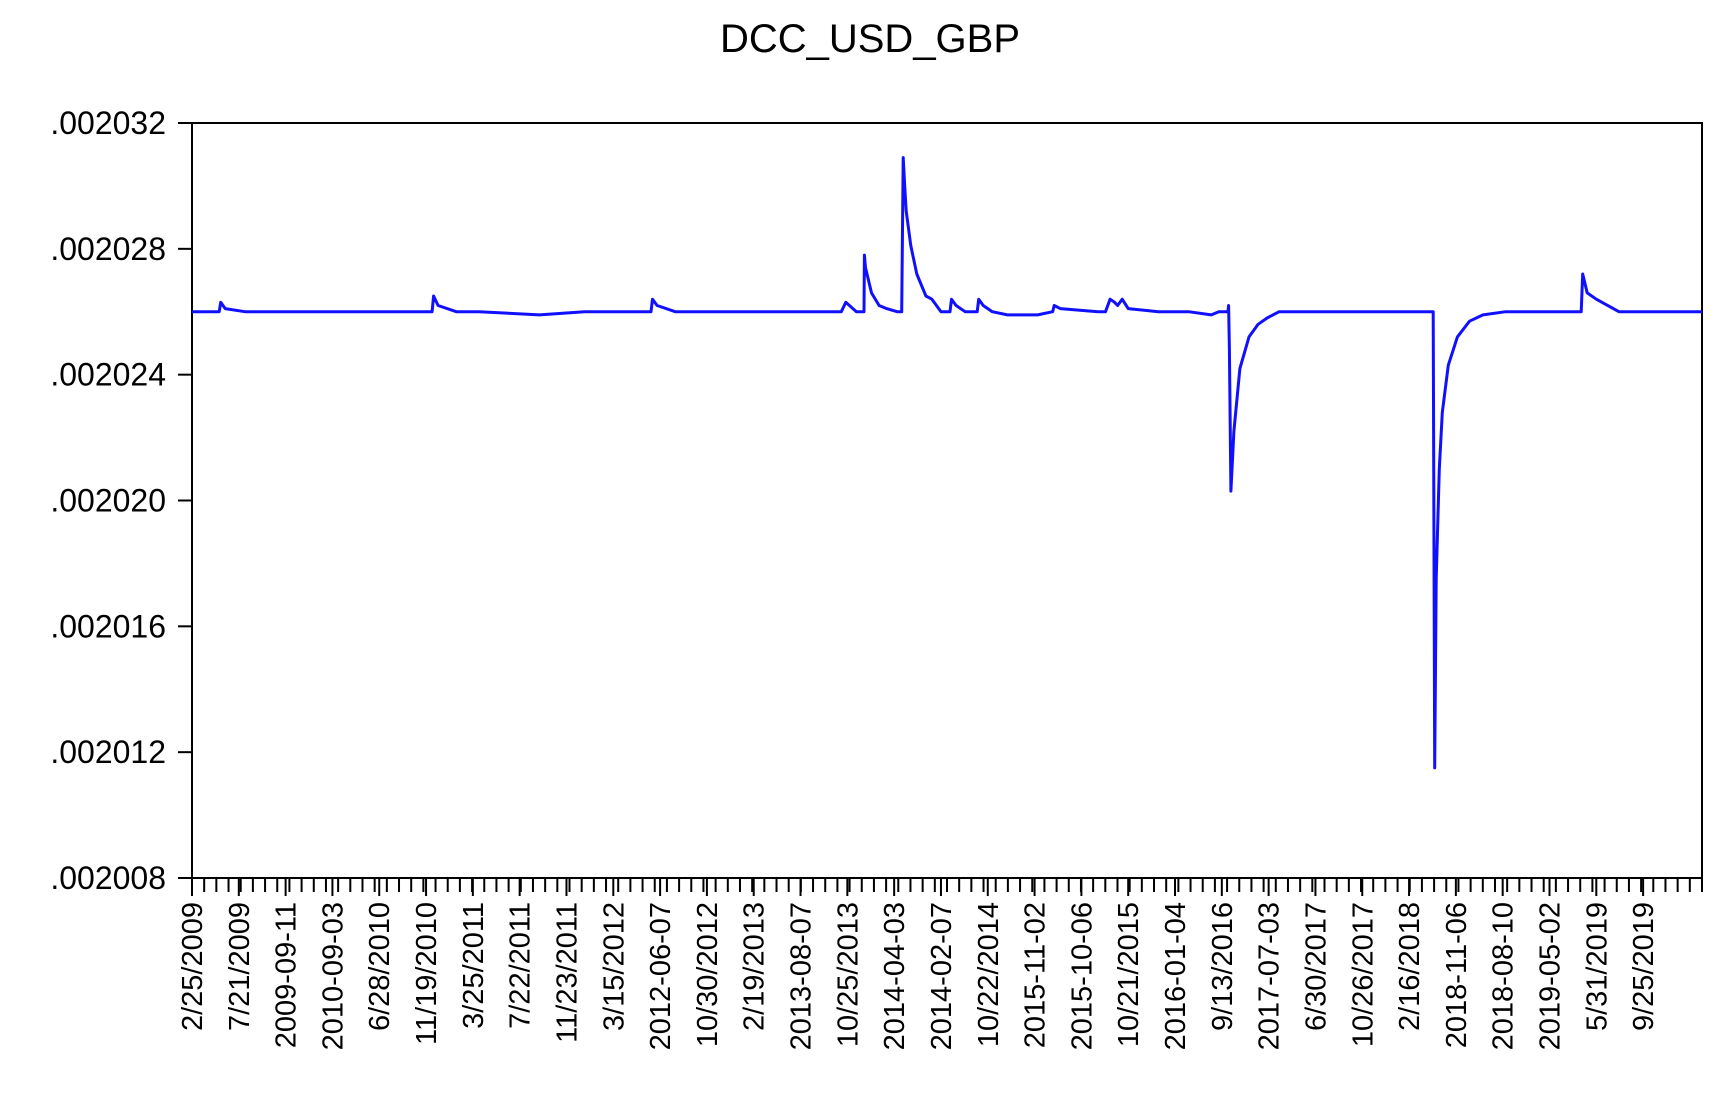 The height and width of the screenshot is (1113, 1719). Describe the element at coordinates (1082, 976) in the screenshot. I see `x-tick-label: 2015-10-06` at that location.